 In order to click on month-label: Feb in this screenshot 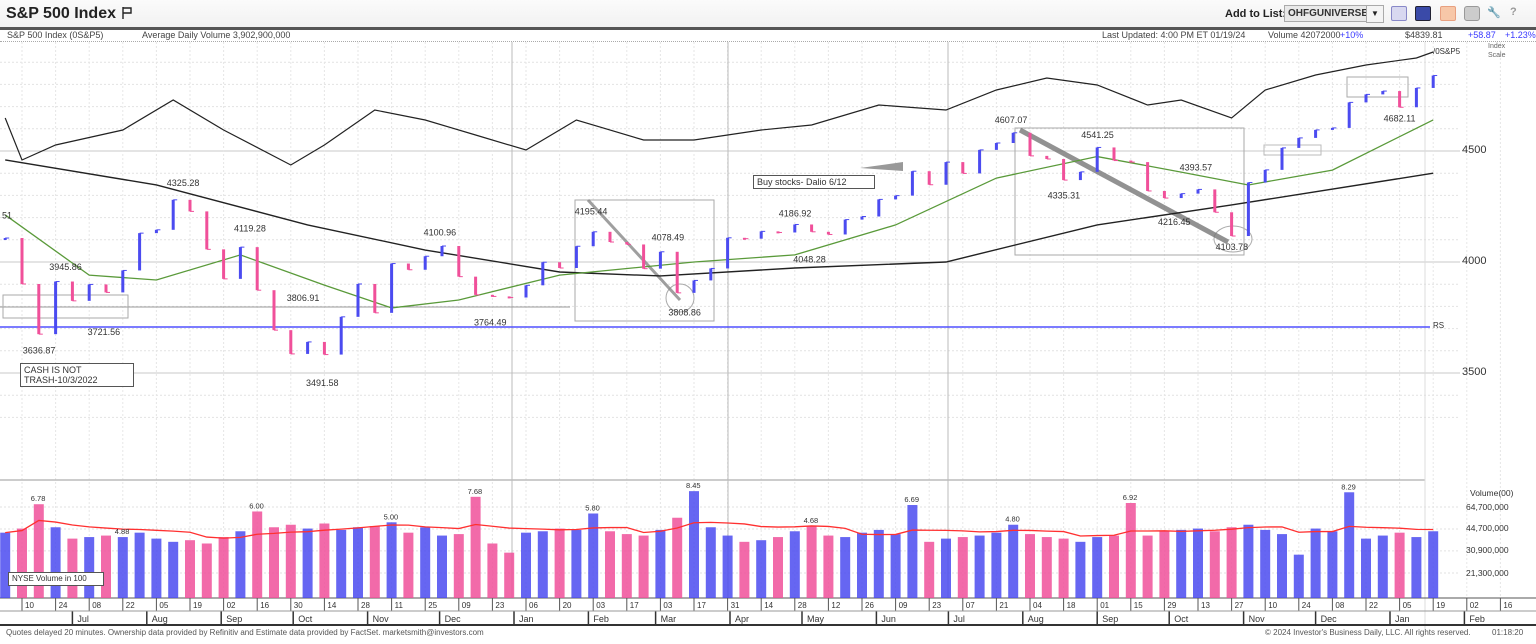, I will do `click(601, 619)`.